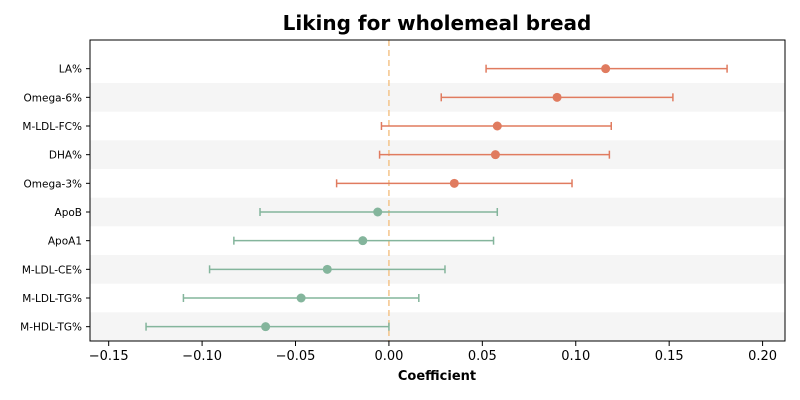 Image resolution: width=800 pixels, height=400 pixels. What do you see at coordinates (762, 356) in the screenshot?
I see `x-tick-label: 0.20` at bounding box center [762, 356].